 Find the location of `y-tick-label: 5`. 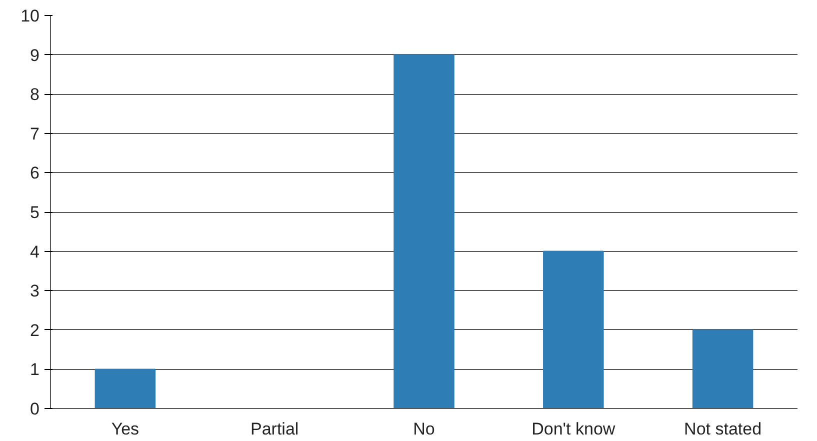

y-tick-label: 5 is located at coordinates (35, 212).